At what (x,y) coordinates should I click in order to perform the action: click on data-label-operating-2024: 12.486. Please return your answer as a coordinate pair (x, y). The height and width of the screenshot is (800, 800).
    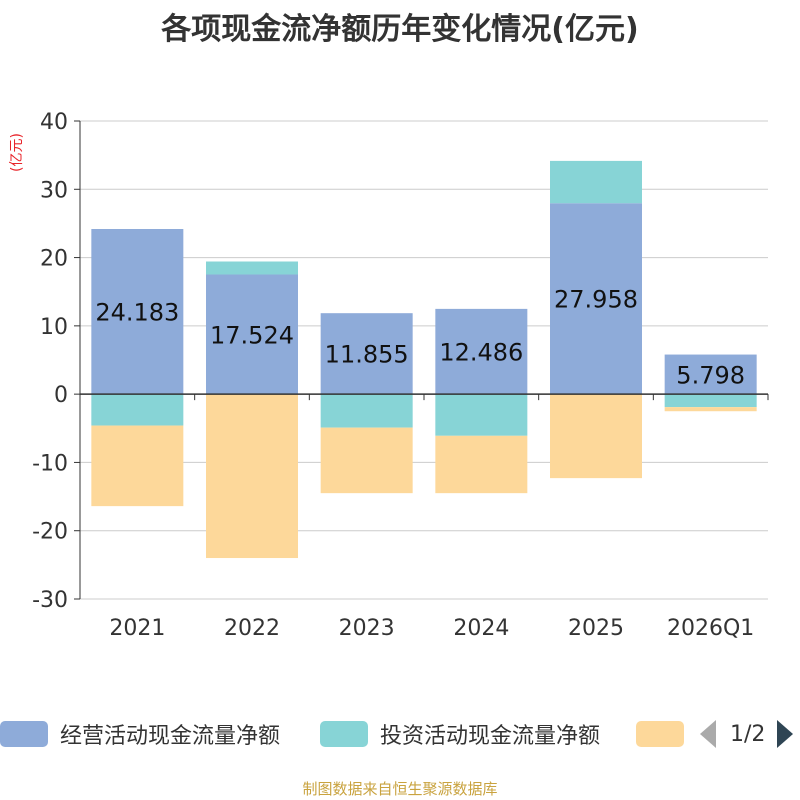
    Looking at the image, I should click on (481, 353).